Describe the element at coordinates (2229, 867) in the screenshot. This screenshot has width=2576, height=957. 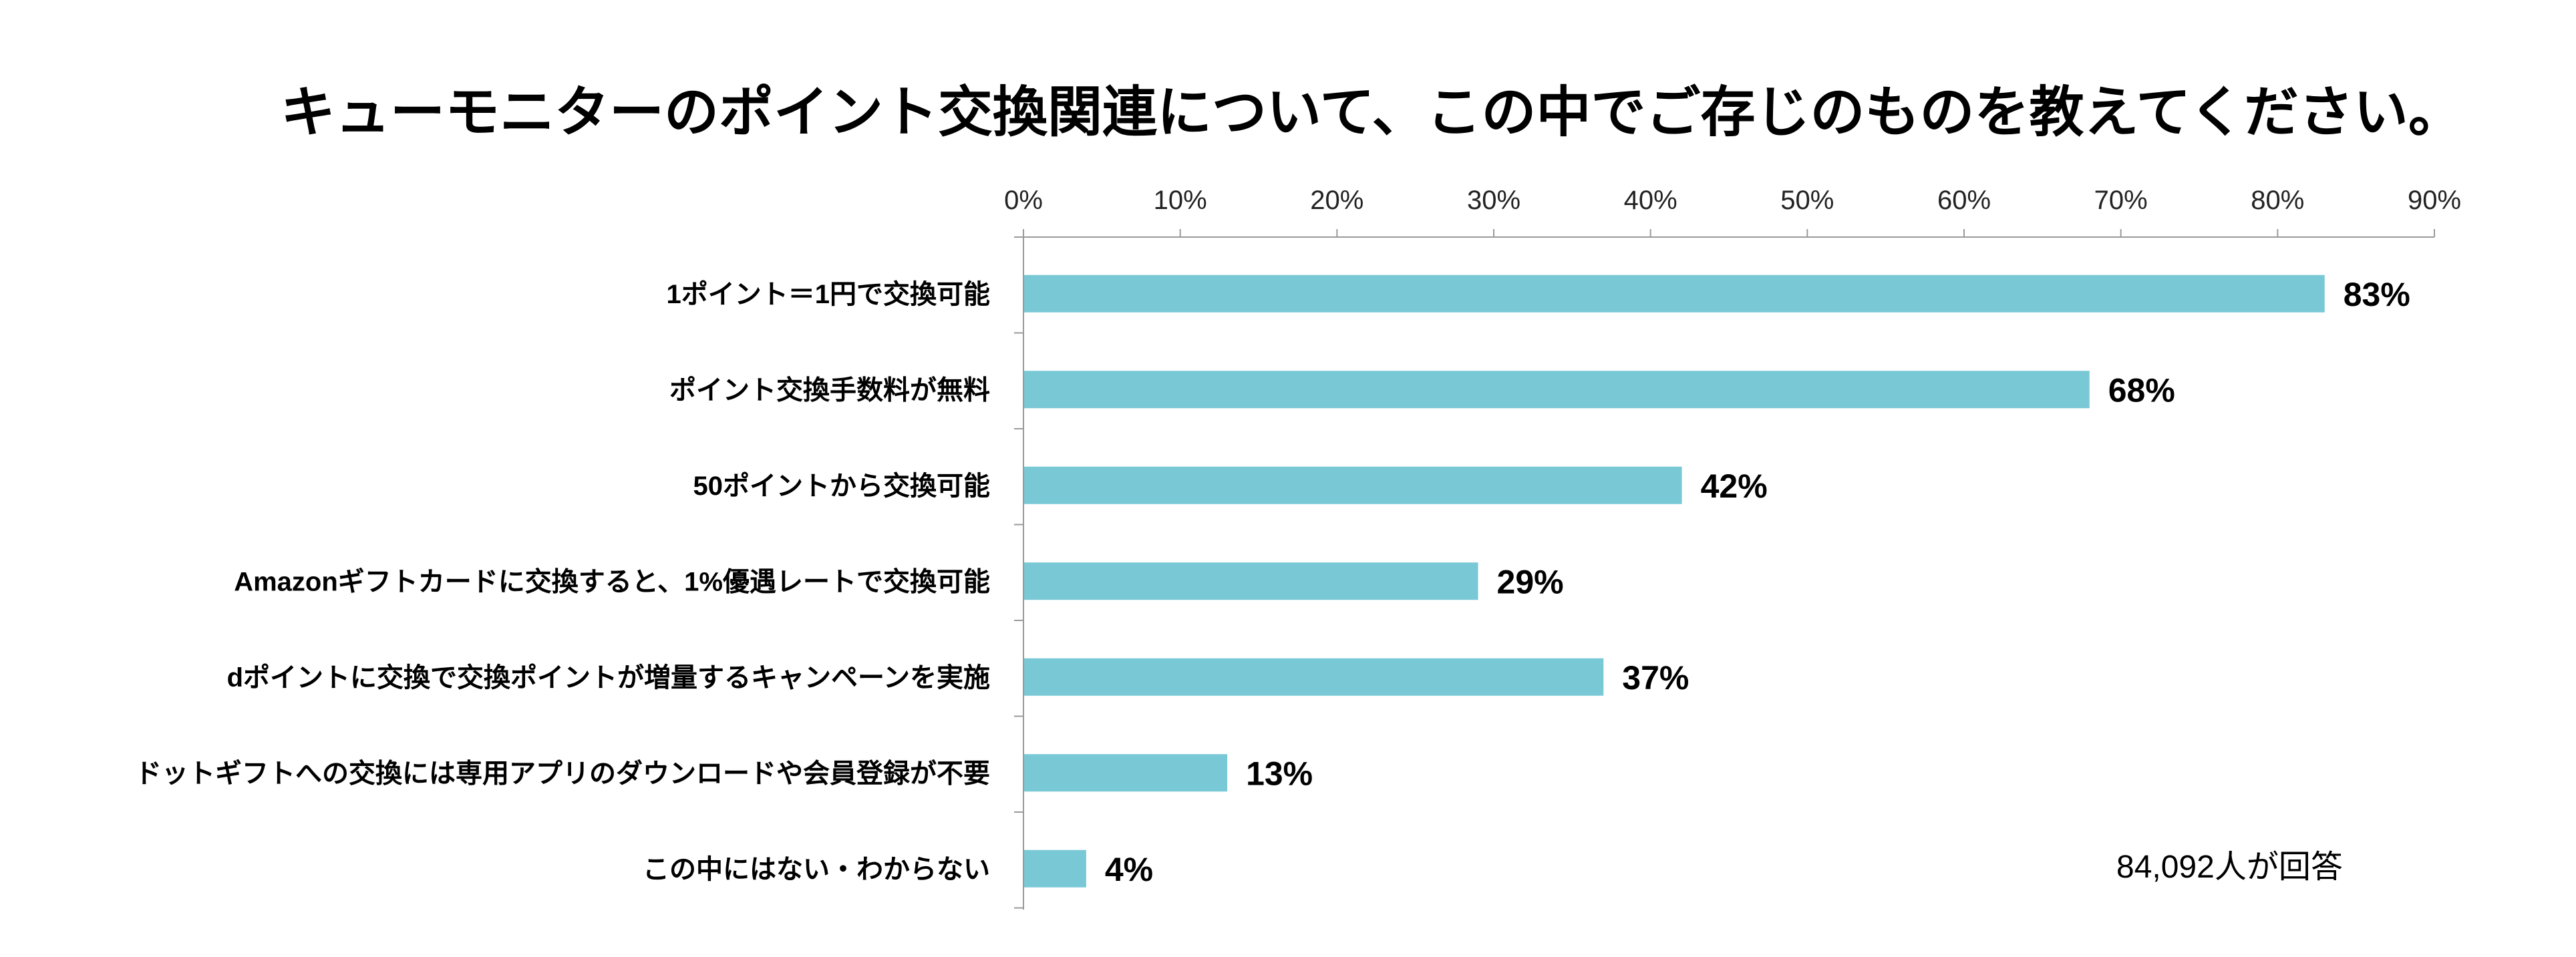
I see `respondent-count-note: 84,092人が回答` at that location.